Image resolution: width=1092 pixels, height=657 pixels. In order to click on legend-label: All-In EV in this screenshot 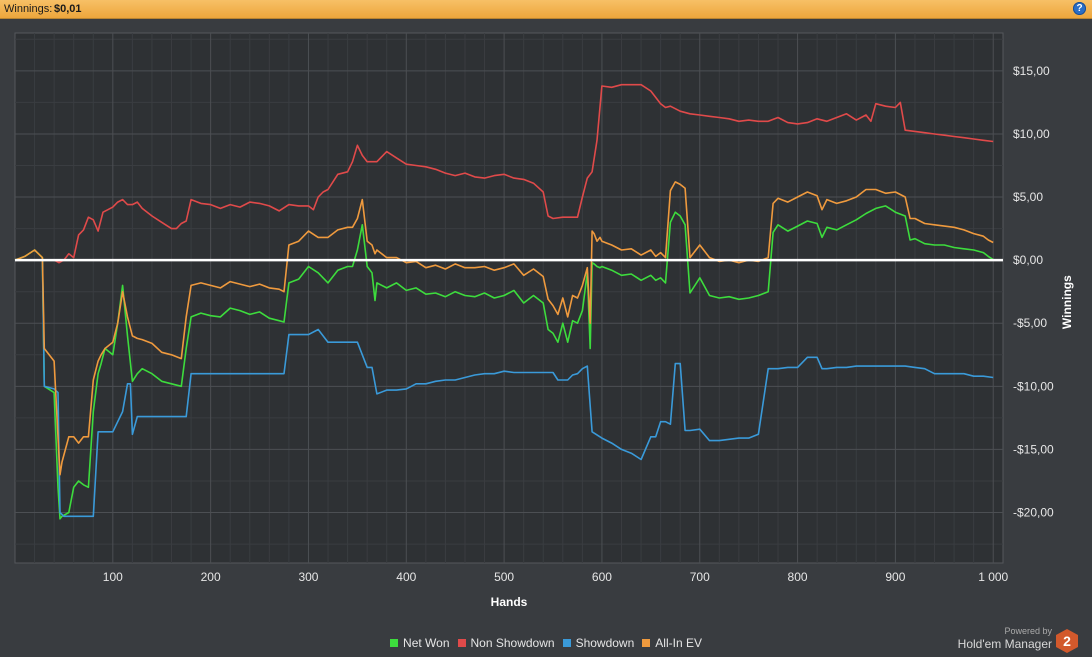, I will do `click(678, 643)`.